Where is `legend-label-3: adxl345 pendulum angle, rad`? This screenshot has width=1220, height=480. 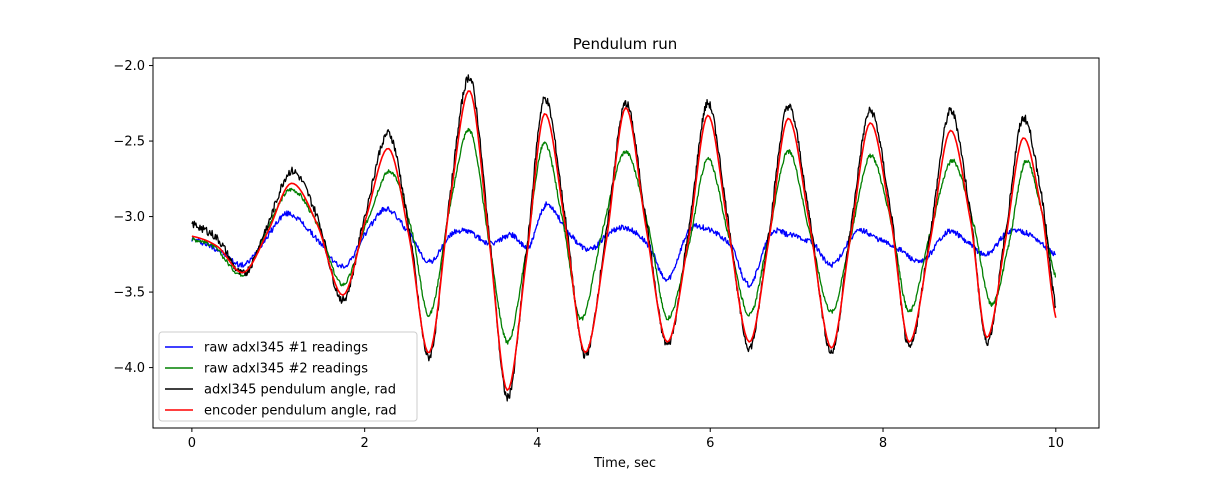 legend-label-3: adxl345 pendulum angle, rad is located at coordinates (300, 390).